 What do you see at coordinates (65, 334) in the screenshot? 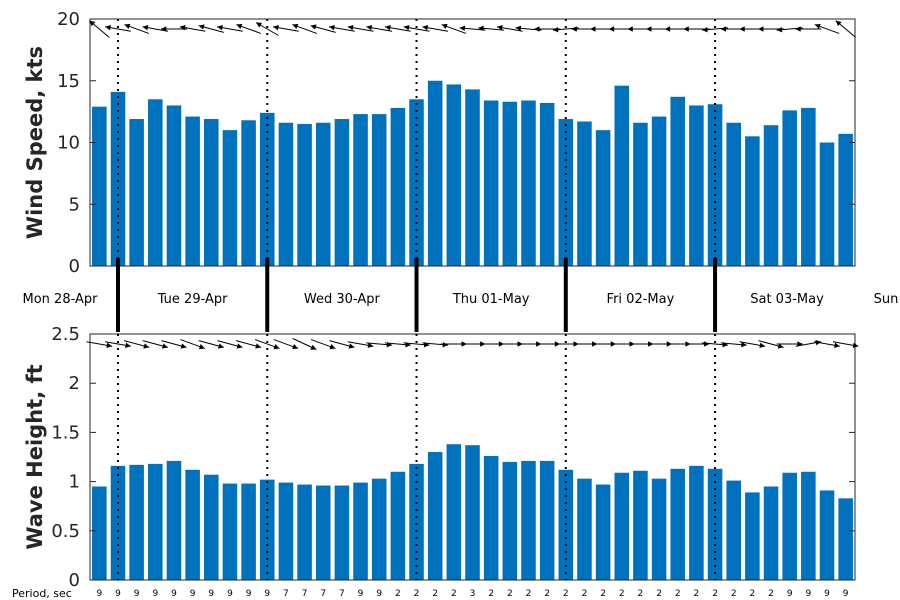
I see `y-tick-label: 2.5` at bounding box center [65, 334].